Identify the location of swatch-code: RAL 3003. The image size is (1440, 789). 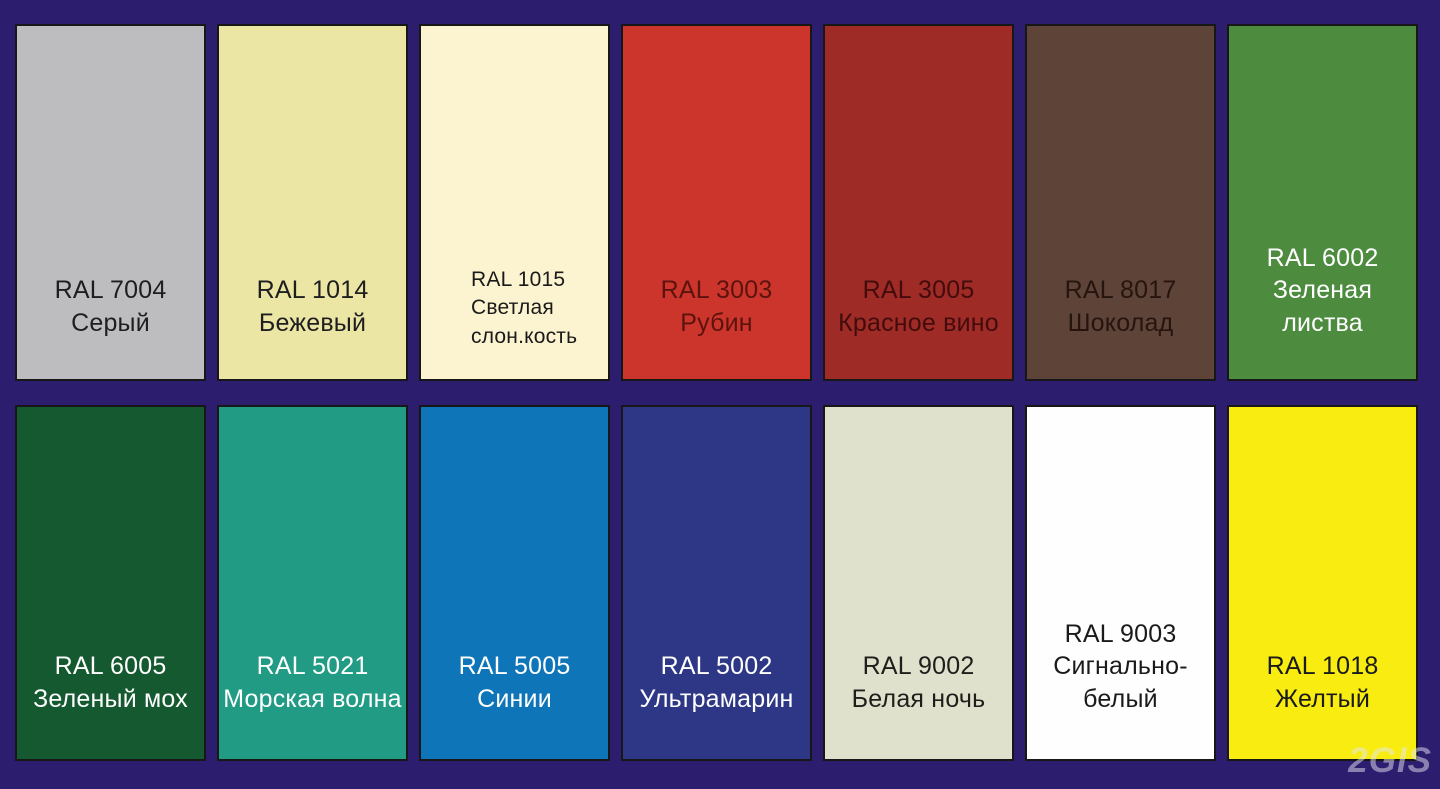
(716, 290).